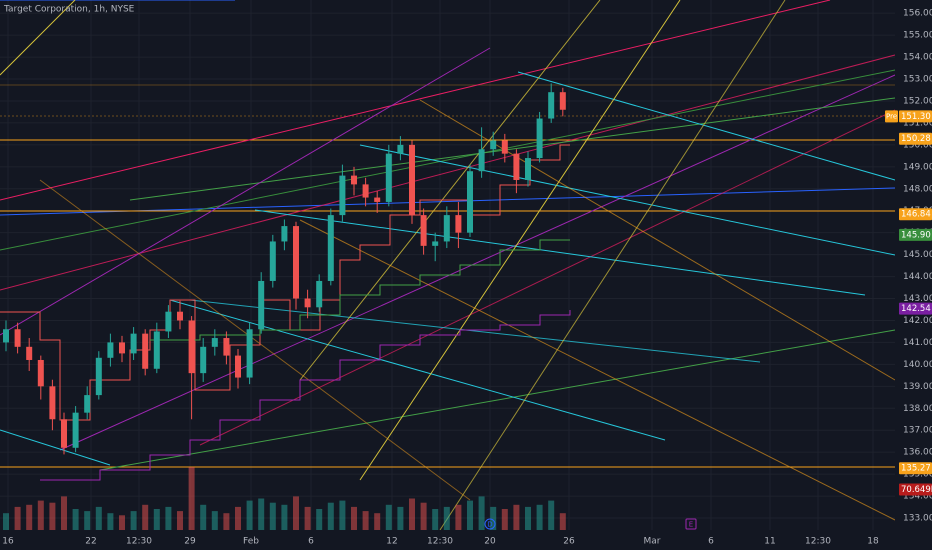 The height and width of the screenshot is (550, 932). What do you see at coordinates (917, 145) in the screenshot?
I see `y-tick-label: 150.00` at bounding box center [917, 145].